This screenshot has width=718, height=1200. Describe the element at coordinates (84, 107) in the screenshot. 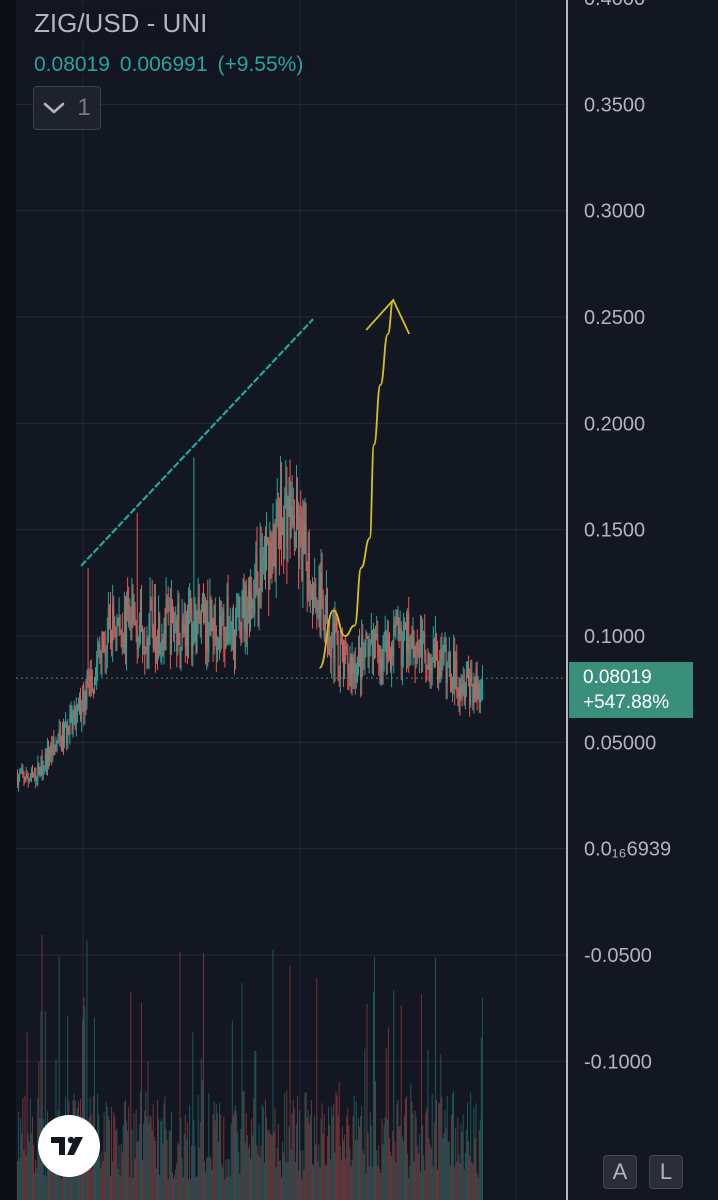

I see `indicator-count: 1` at that location.